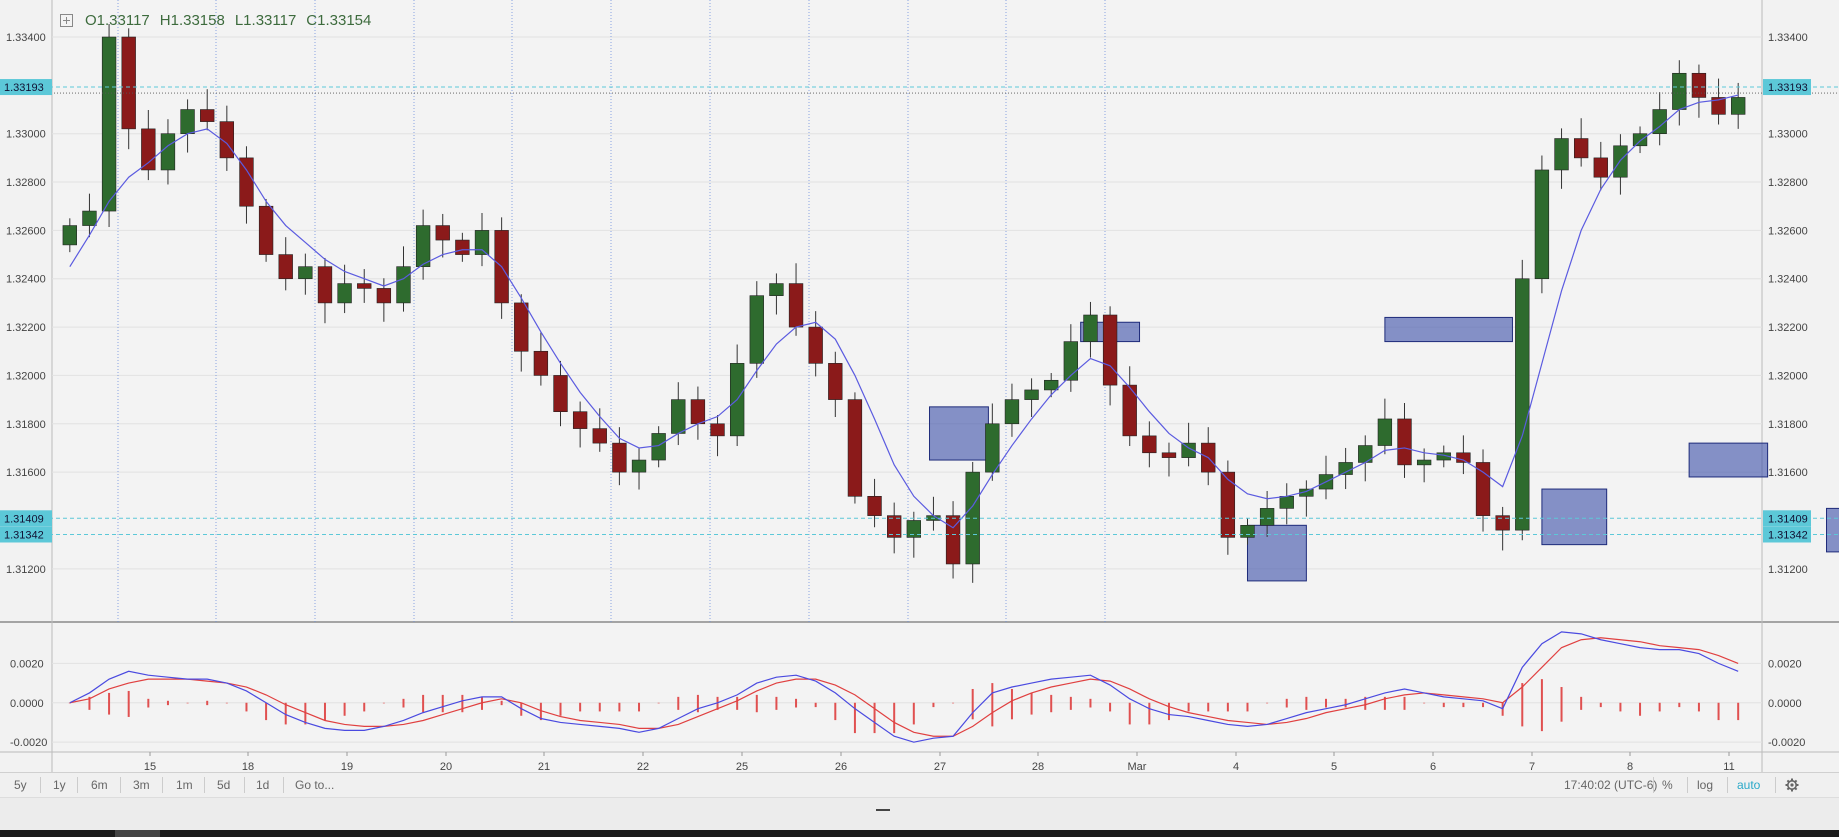  Describe the element at coordinates (1532, 766) in the screenshot. I see `time-tick-label: 7` at that location.